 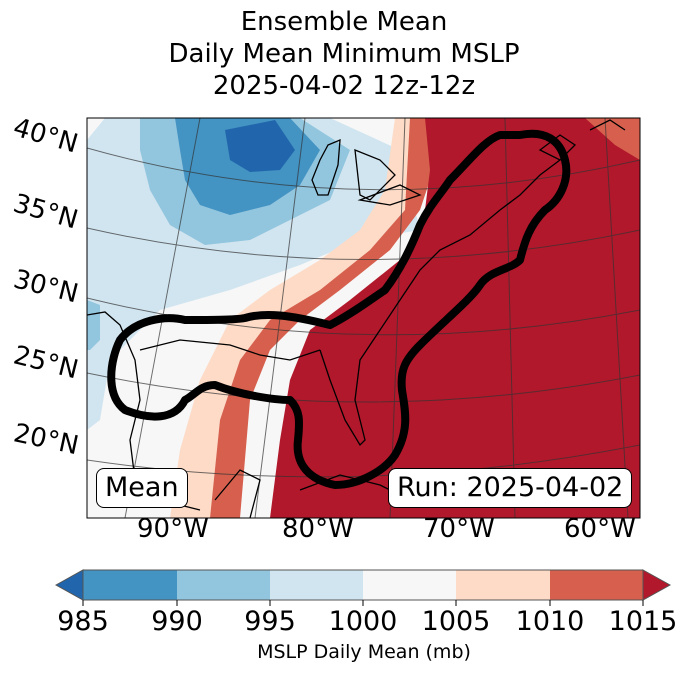 What do you see at coordinates (318, 529) in the screenshot?
I see `lon-label-80w: 80°W` at bounding box center [318, 529].